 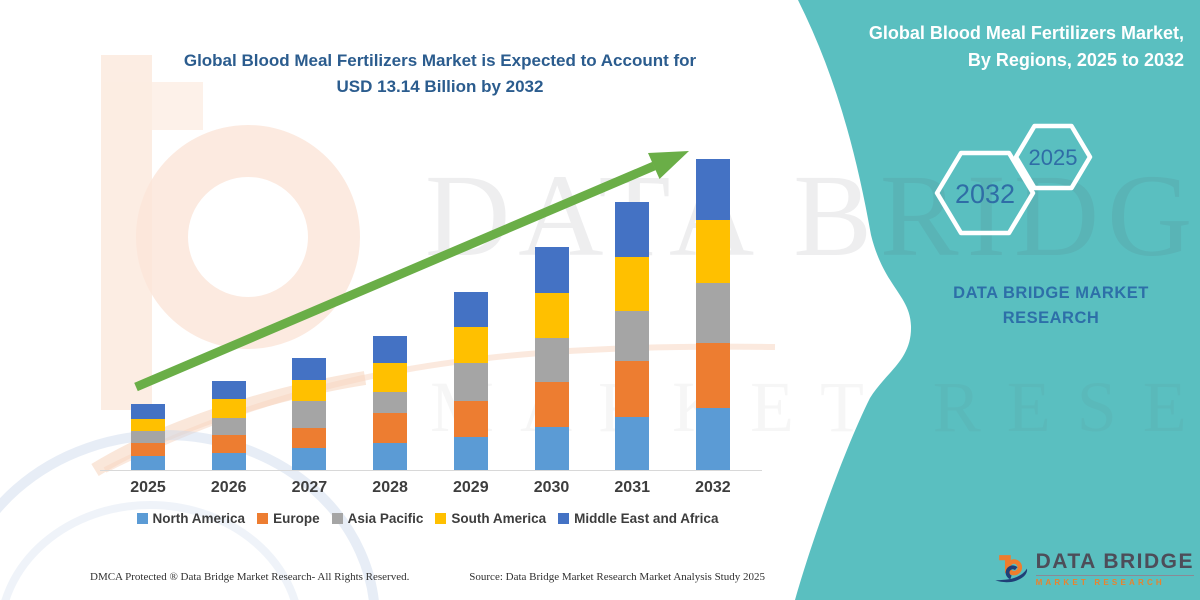 What do you see at coordinates (431, 470) in the screenshot?
I see `x-axis-line` at bounding box center [431, 470].